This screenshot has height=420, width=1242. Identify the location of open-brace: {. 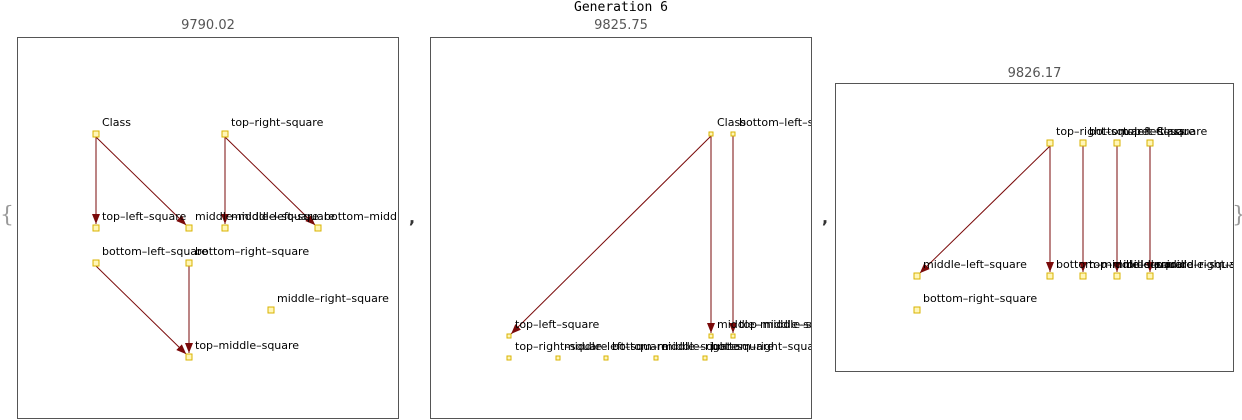
(7, 215).